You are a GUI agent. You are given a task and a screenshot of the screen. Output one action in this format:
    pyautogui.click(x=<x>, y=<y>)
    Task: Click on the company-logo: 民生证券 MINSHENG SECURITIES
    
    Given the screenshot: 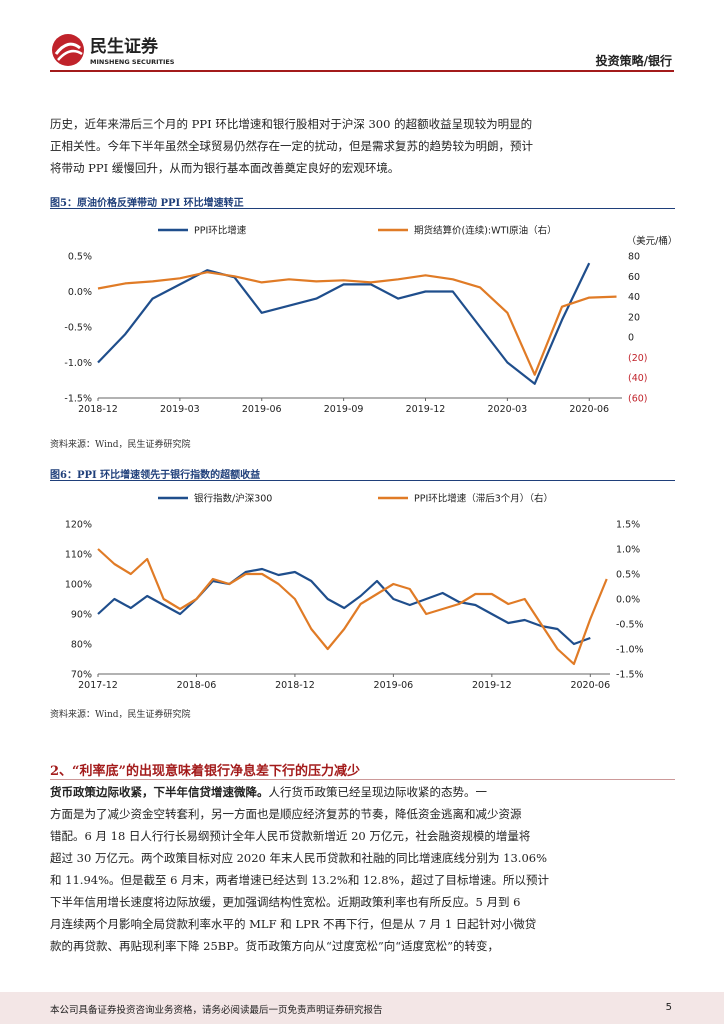 What is the action you would take?
    pyautogui.click(x=117, y=50)
    